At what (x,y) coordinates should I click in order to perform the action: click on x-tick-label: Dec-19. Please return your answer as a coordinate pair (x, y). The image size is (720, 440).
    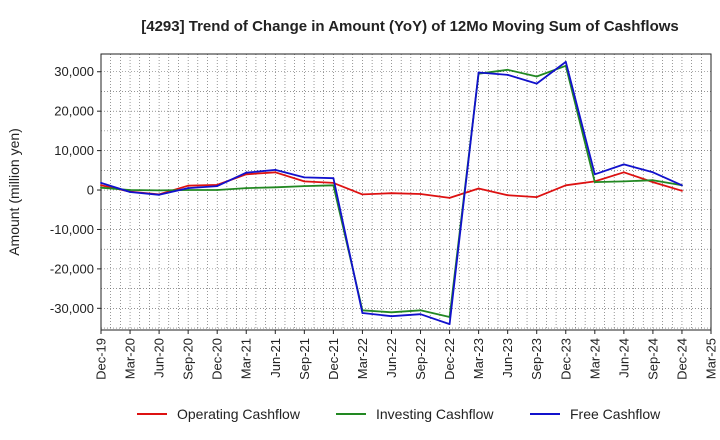
    Looking at the image, I should click on (101, 359).